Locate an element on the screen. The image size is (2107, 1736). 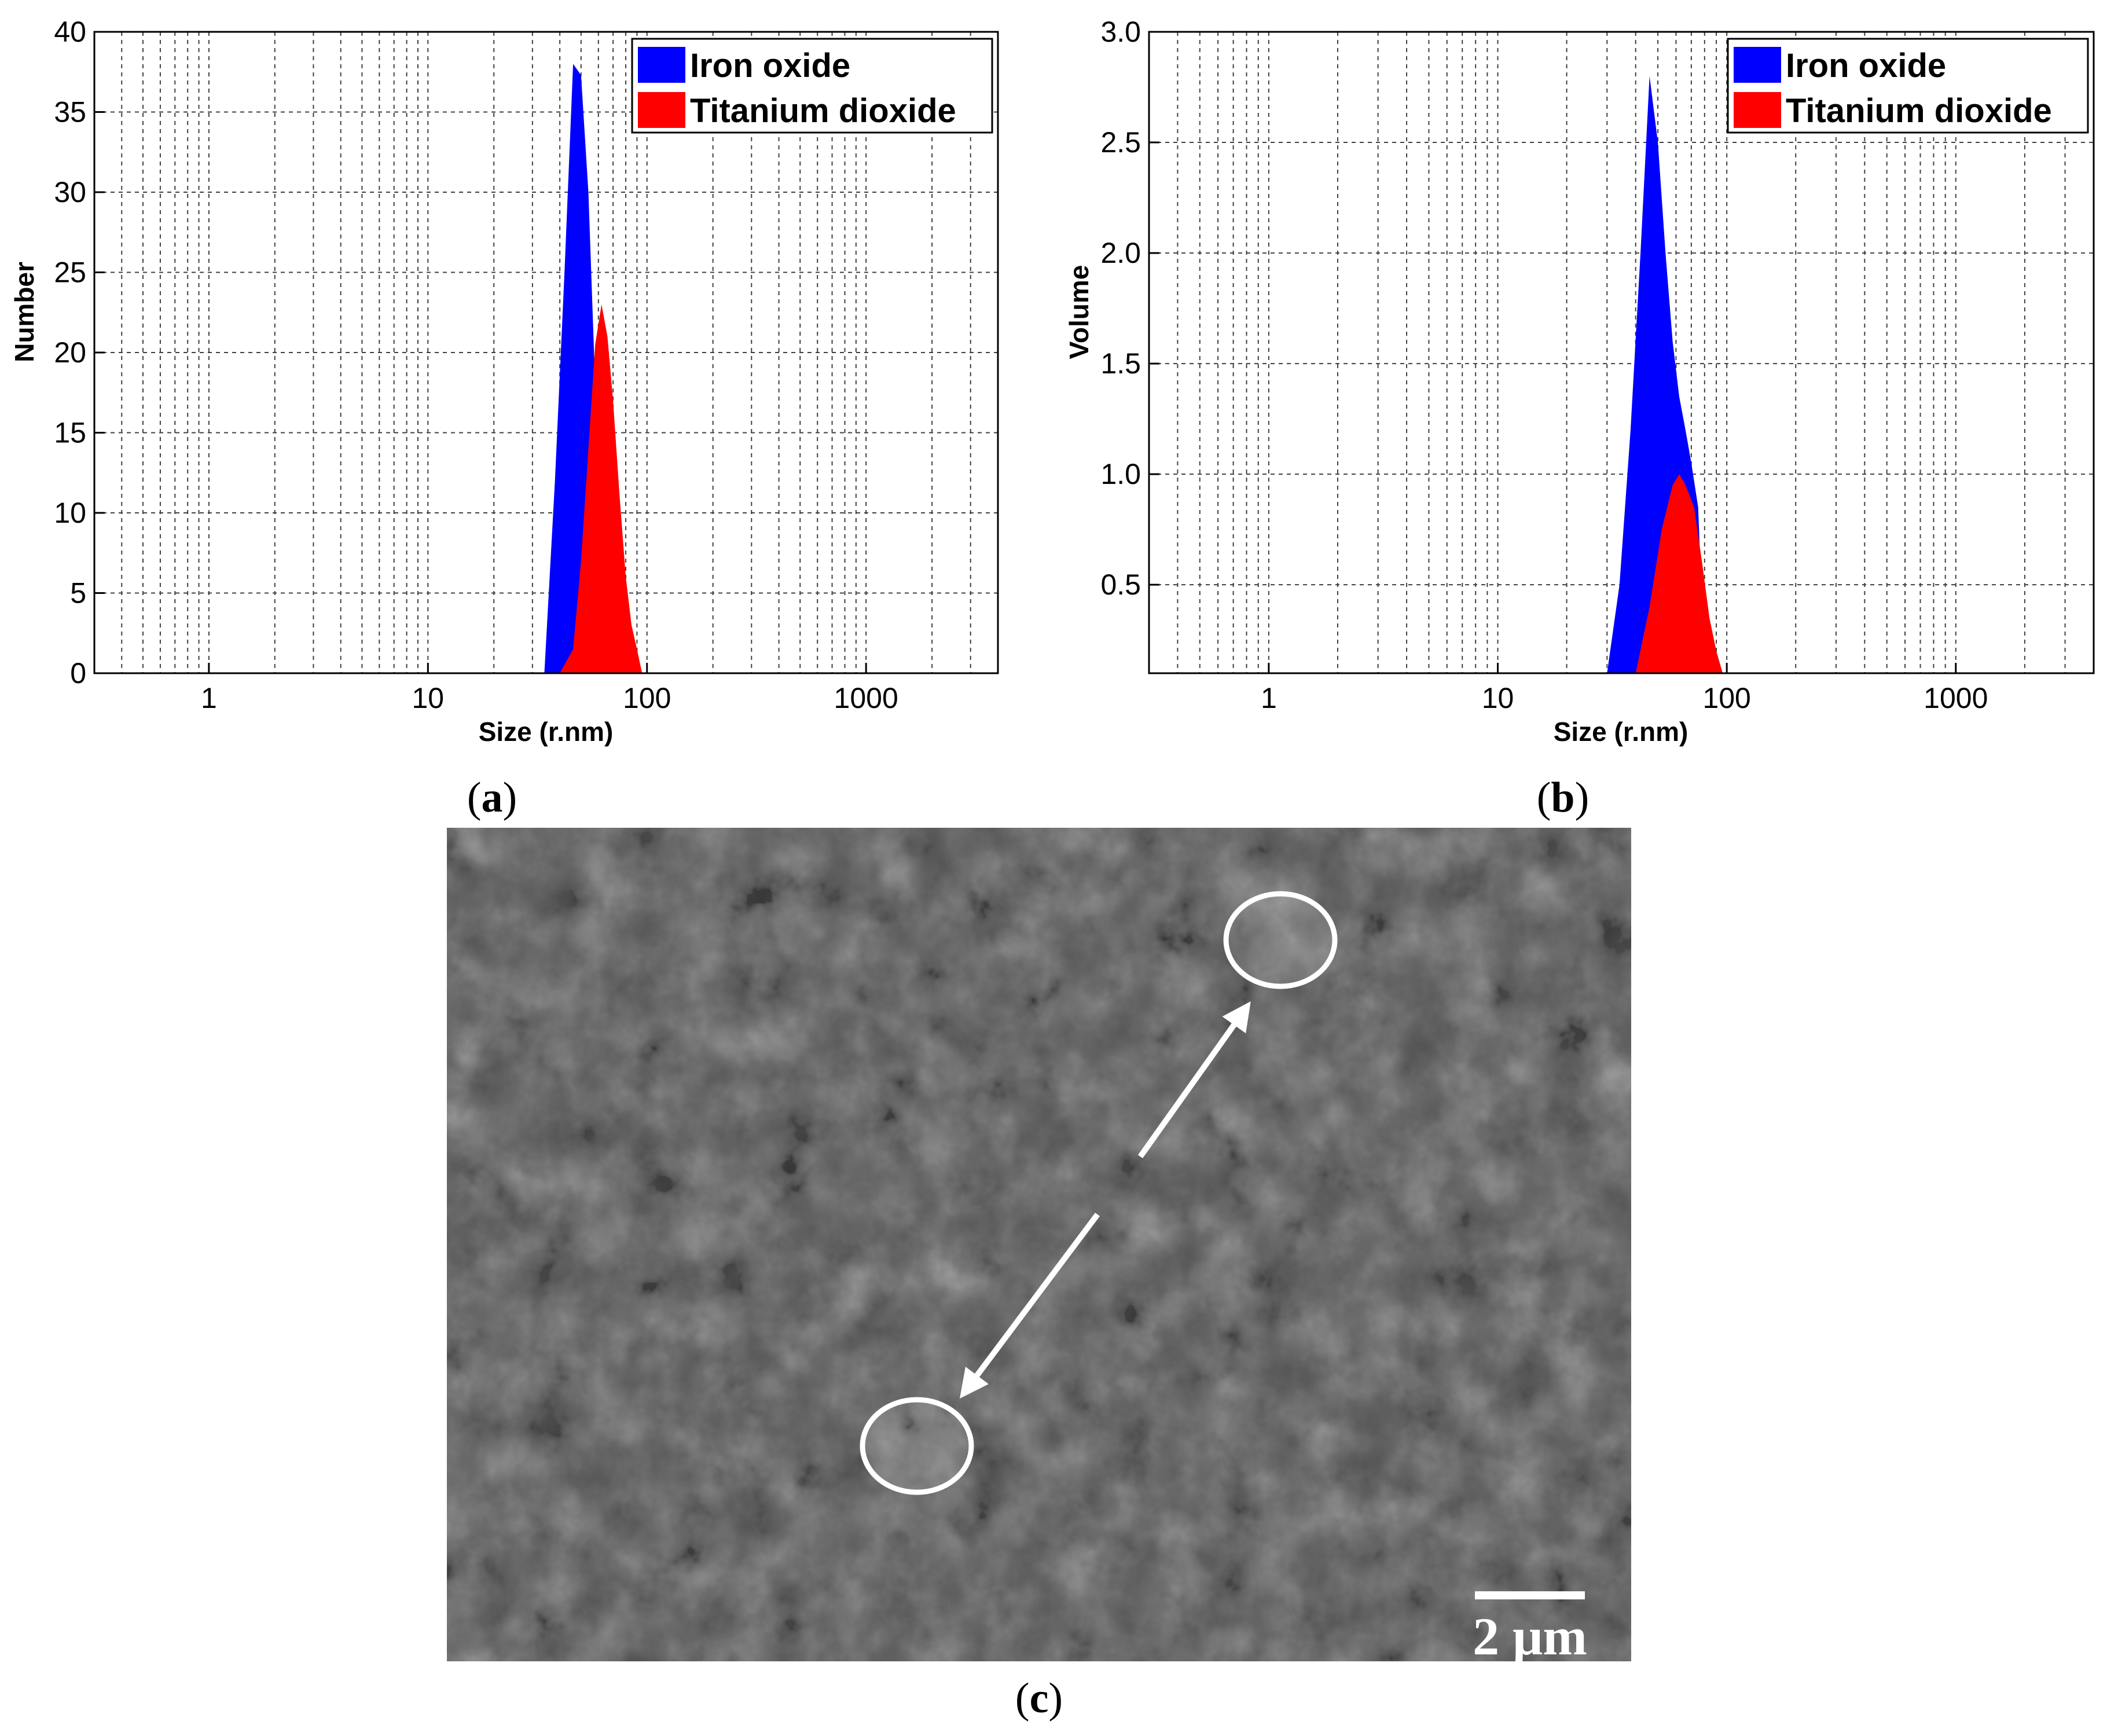
y-tick-label: 40 is located at coordinates (70, 32).